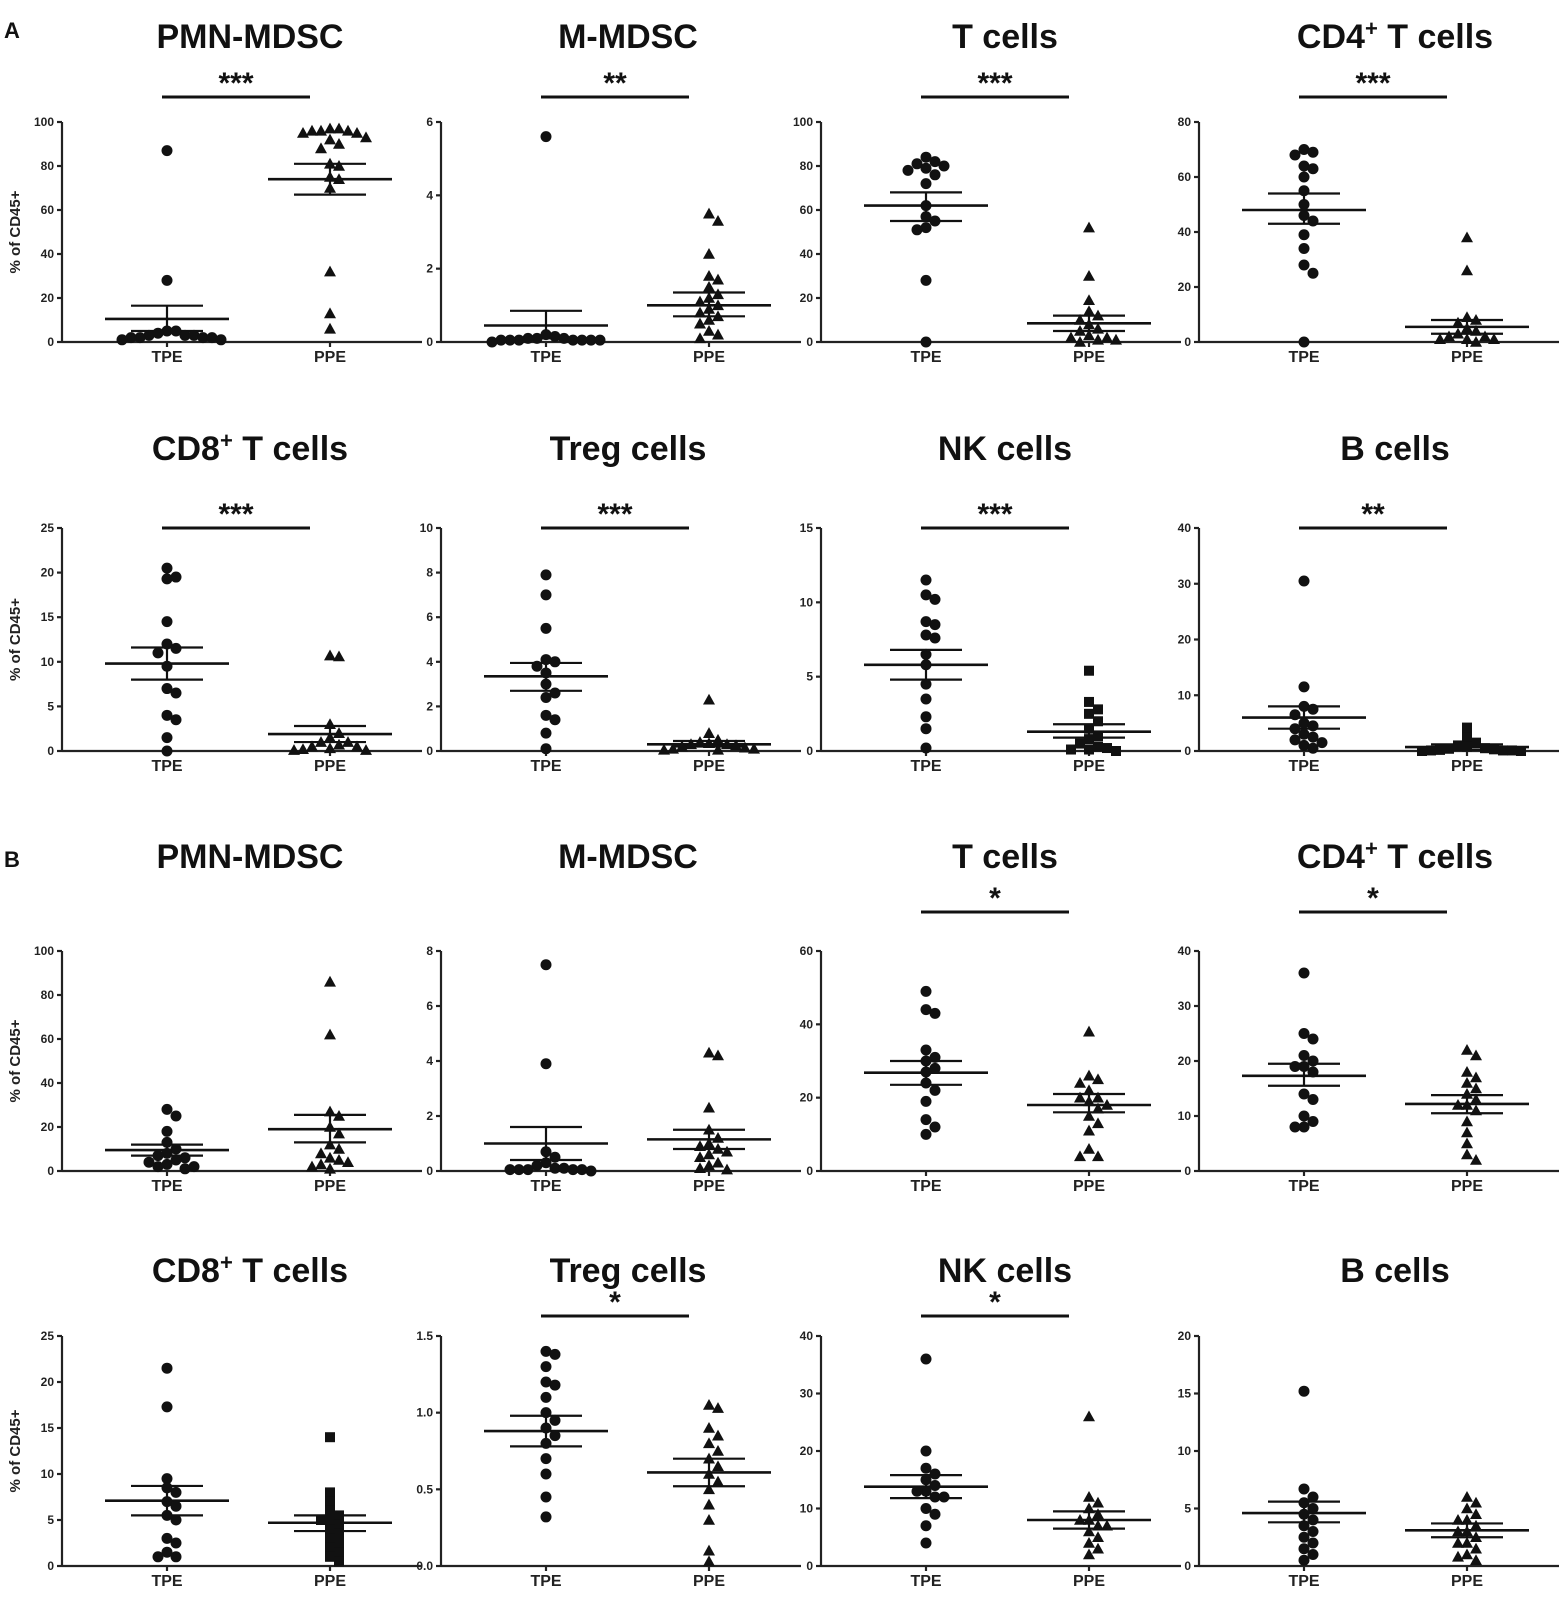 Image resolution: width=1566 pixels, height=1598 pixels. Describe the element at coordinates (1185, 1006) in the screenshot. I see `y-tick-label: 30` at that location.